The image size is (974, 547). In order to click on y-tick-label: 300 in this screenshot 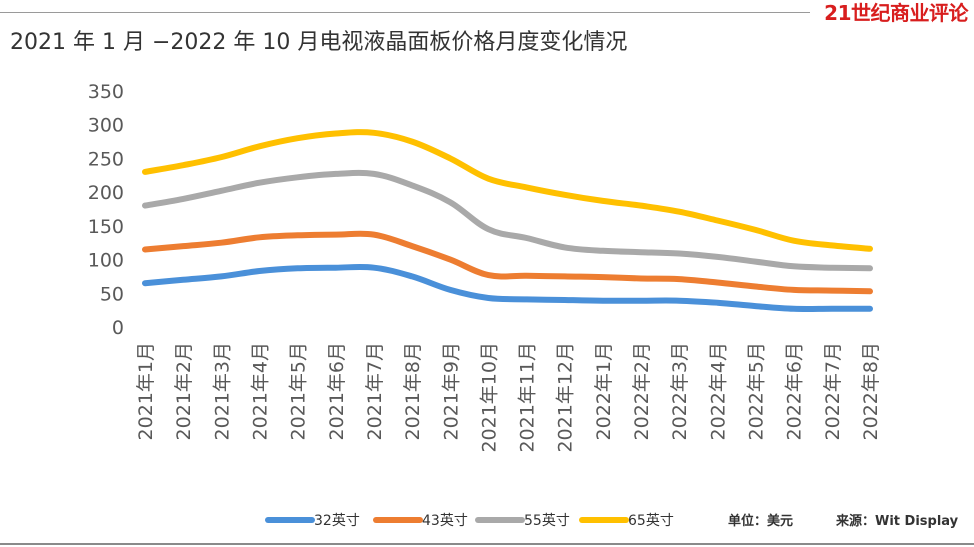, I will do `click(106, 126)`.